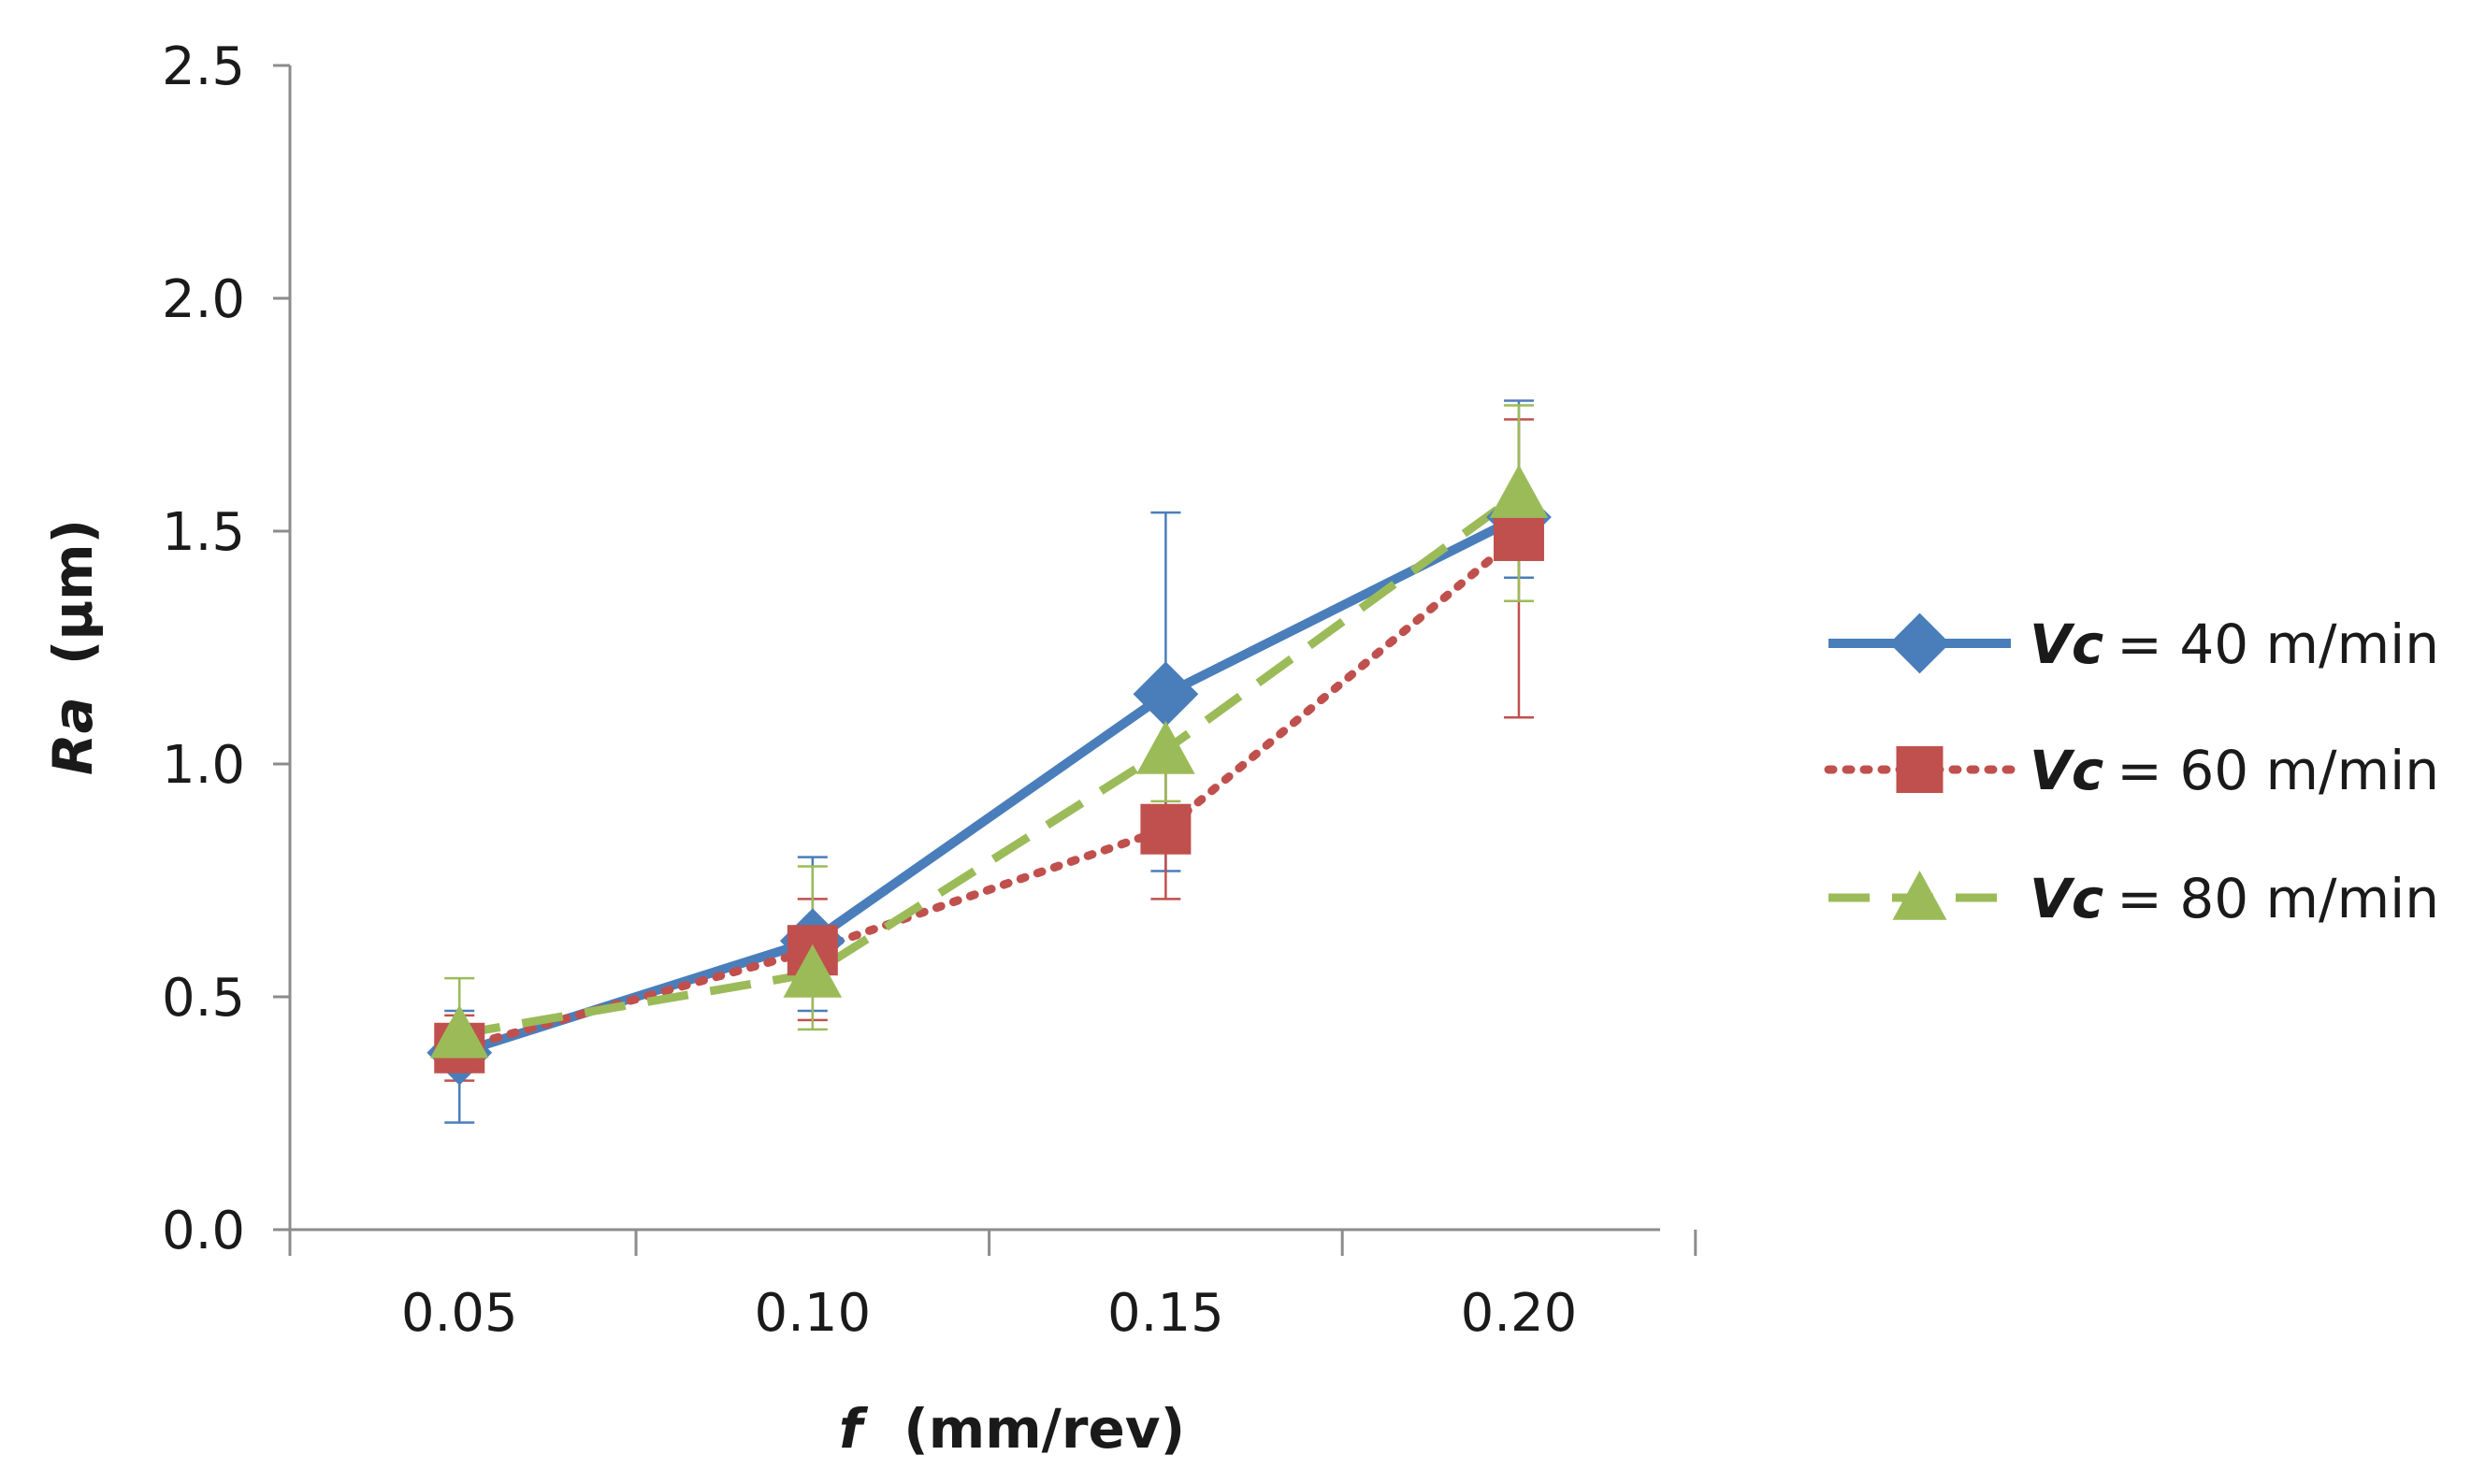  I want to click on legend-entry-3: Vc = 80 m/min, so click(2133, 899).